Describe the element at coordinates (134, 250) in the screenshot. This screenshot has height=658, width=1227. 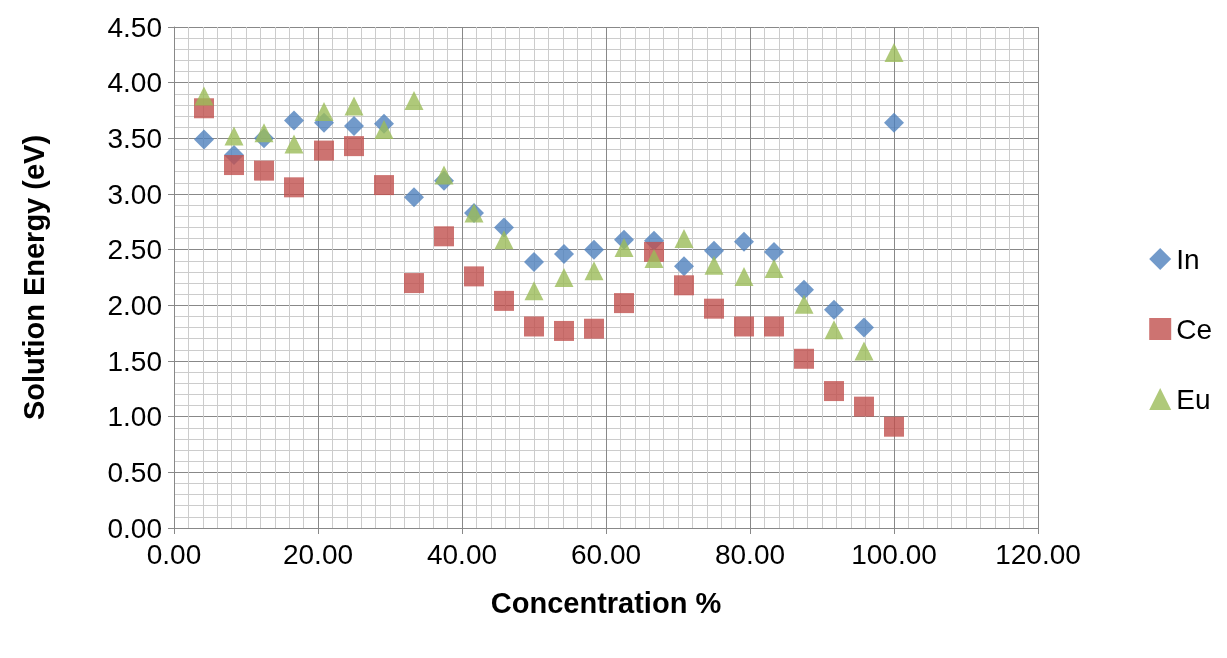
I see `y-tick-label: 2.50` at that location.